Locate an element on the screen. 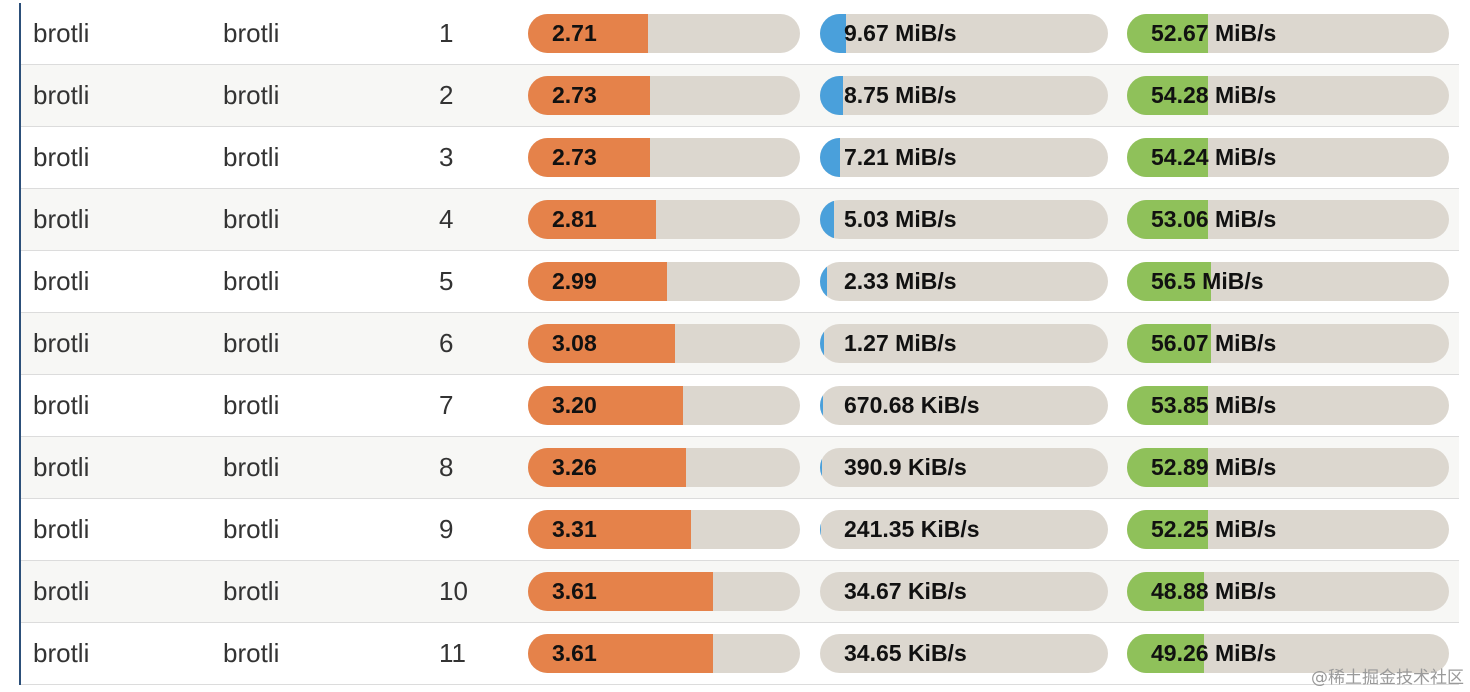 The width and height of the screenshot is (1470, 692). decompress-speed-bar: 56.07 MiB/s is located at coordinates (1288, 343).